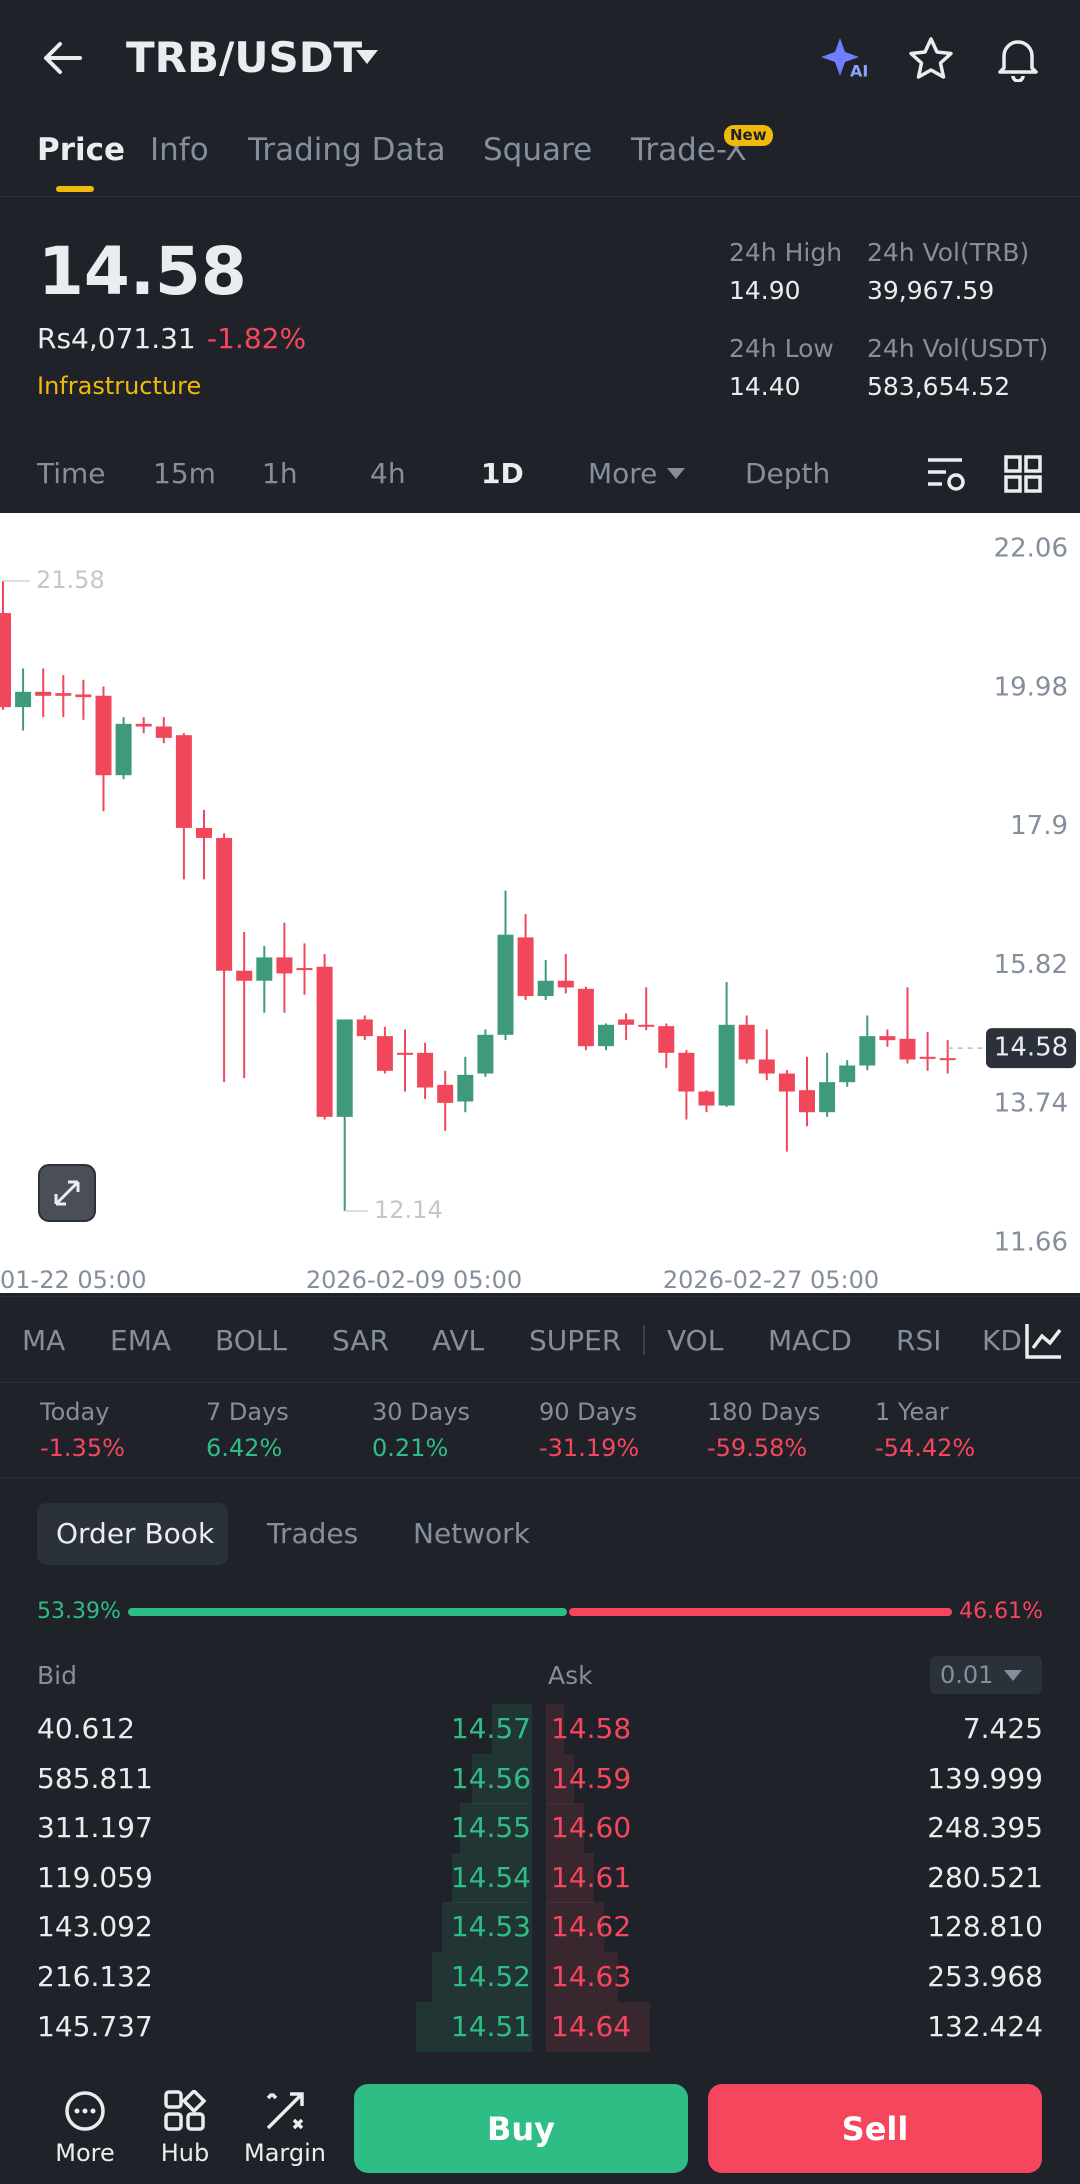  Describe the element at coordinates (1023, 474) in the screenshot. I see `layout-icon` at that location.